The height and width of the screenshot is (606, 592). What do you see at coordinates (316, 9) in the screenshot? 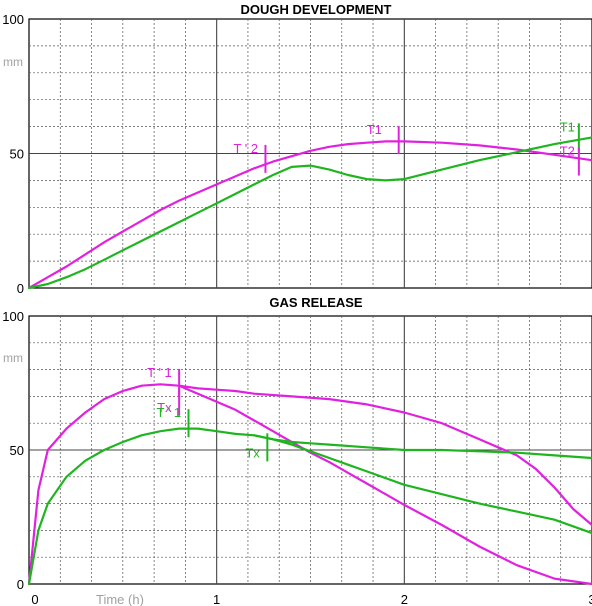
I see `chart-title: DOUGH DEVELOPMENT` at bounding box center [316, 9].